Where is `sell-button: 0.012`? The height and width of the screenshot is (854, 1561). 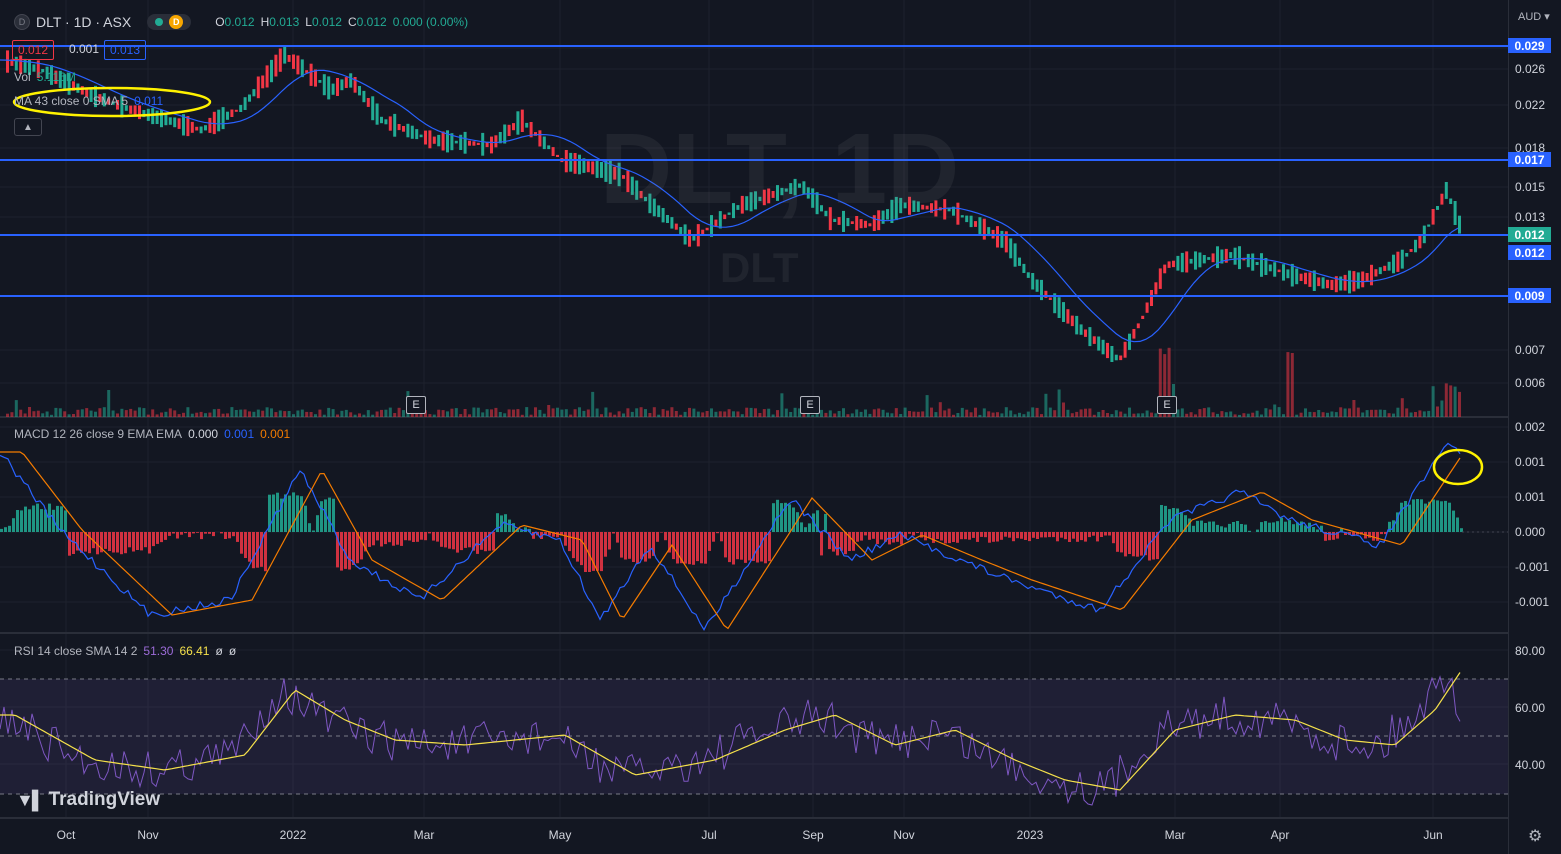 sell-button: 0.012 is located at coordinates (33, 50).